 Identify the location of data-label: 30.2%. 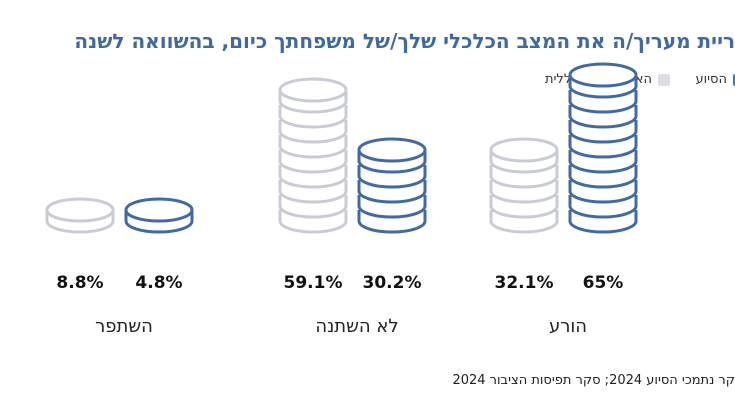
(392, 283).